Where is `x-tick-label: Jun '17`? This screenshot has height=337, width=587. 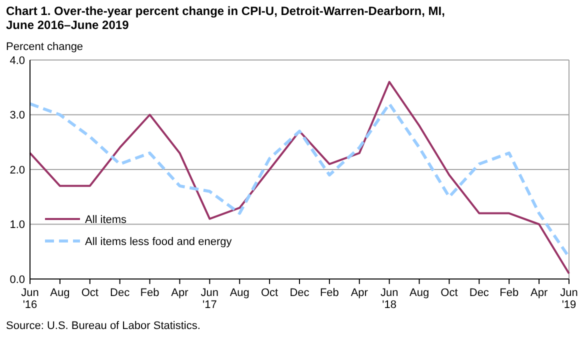
x-tick-label: Jun '17 is located at coordinates (209, 299).